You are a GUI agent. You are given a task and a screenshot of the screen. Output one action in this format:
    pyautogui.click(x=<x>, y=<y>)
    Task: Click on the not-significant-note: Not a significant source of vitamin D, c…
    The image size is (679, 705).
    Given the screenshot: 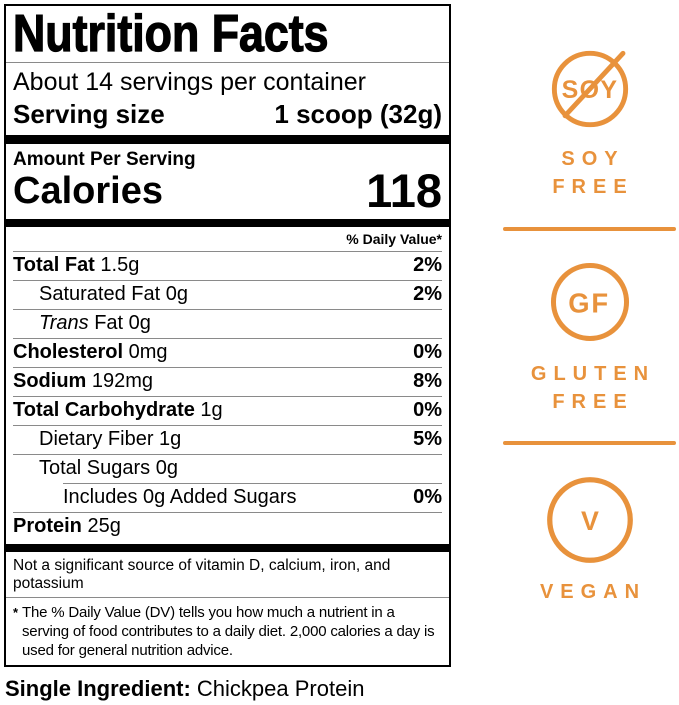 What is the action you would take?
    pyautogui.click(x=202, y=574)
    